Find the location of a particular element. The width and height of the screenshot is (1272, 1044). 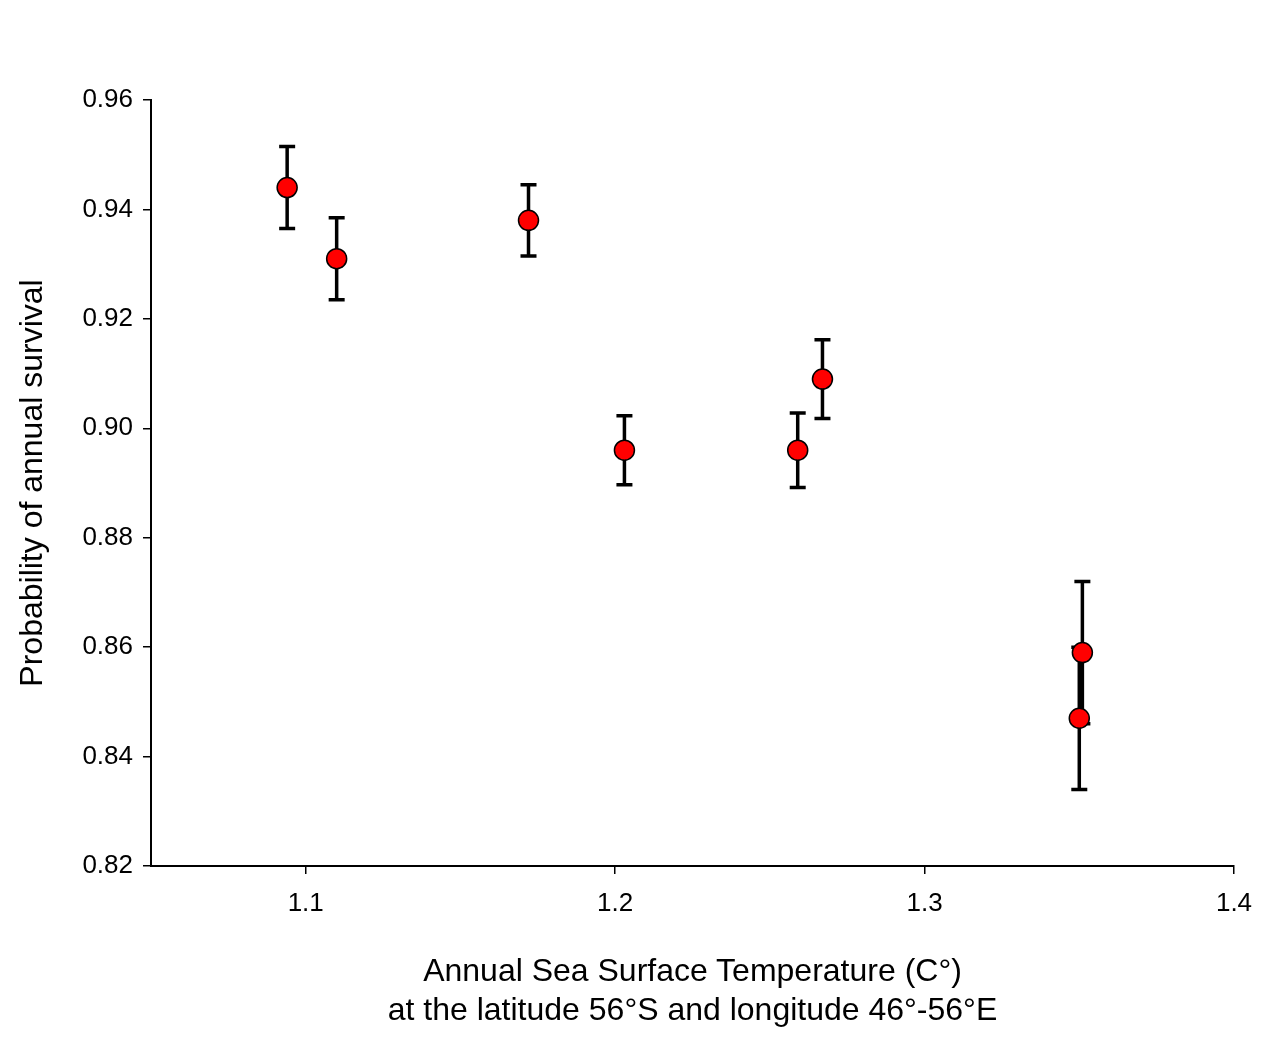

x-tick-label: 1.4 is located at coordinates (1234, 901).